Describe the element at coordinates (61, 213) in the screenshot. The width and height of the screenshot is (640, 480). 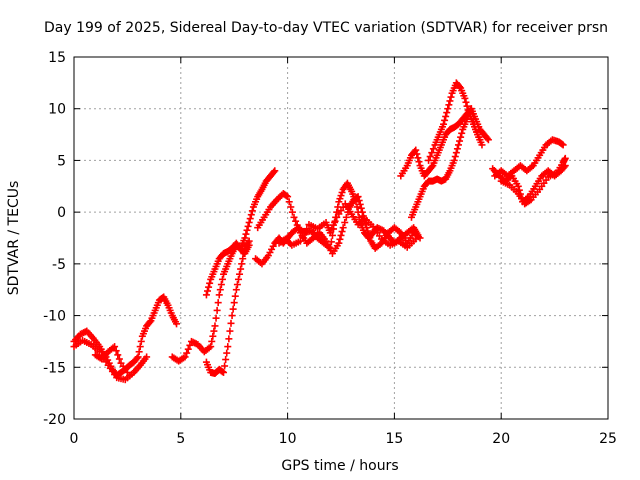
I see `y-tick-label: 0` at that location.